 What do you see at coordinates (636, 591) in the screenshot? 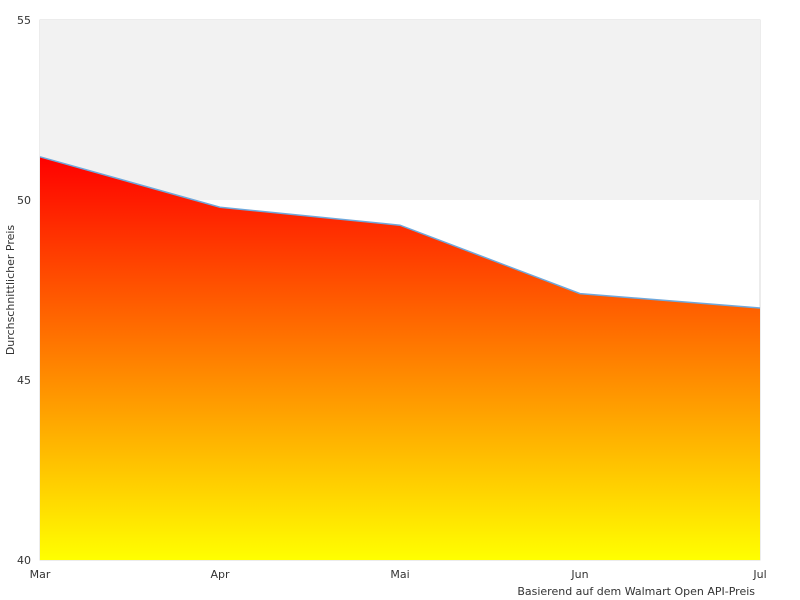
I see `chart-credit: Basierend auf dem Walmart Open API-Preis` at bounding box center [636, 591].